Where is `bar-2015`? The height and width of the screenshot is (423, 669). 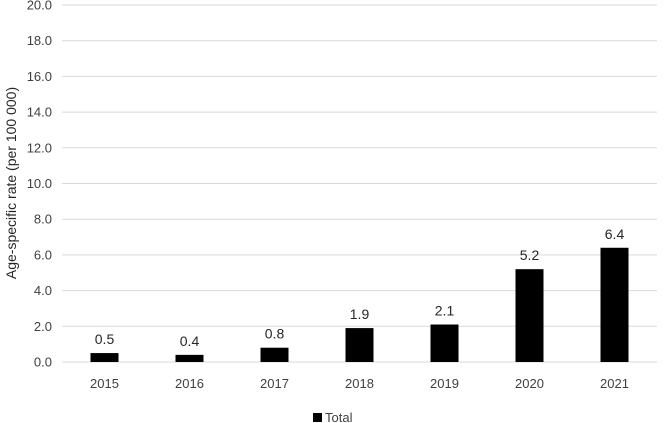 bar-2015 is located at coordinates (104, 357).